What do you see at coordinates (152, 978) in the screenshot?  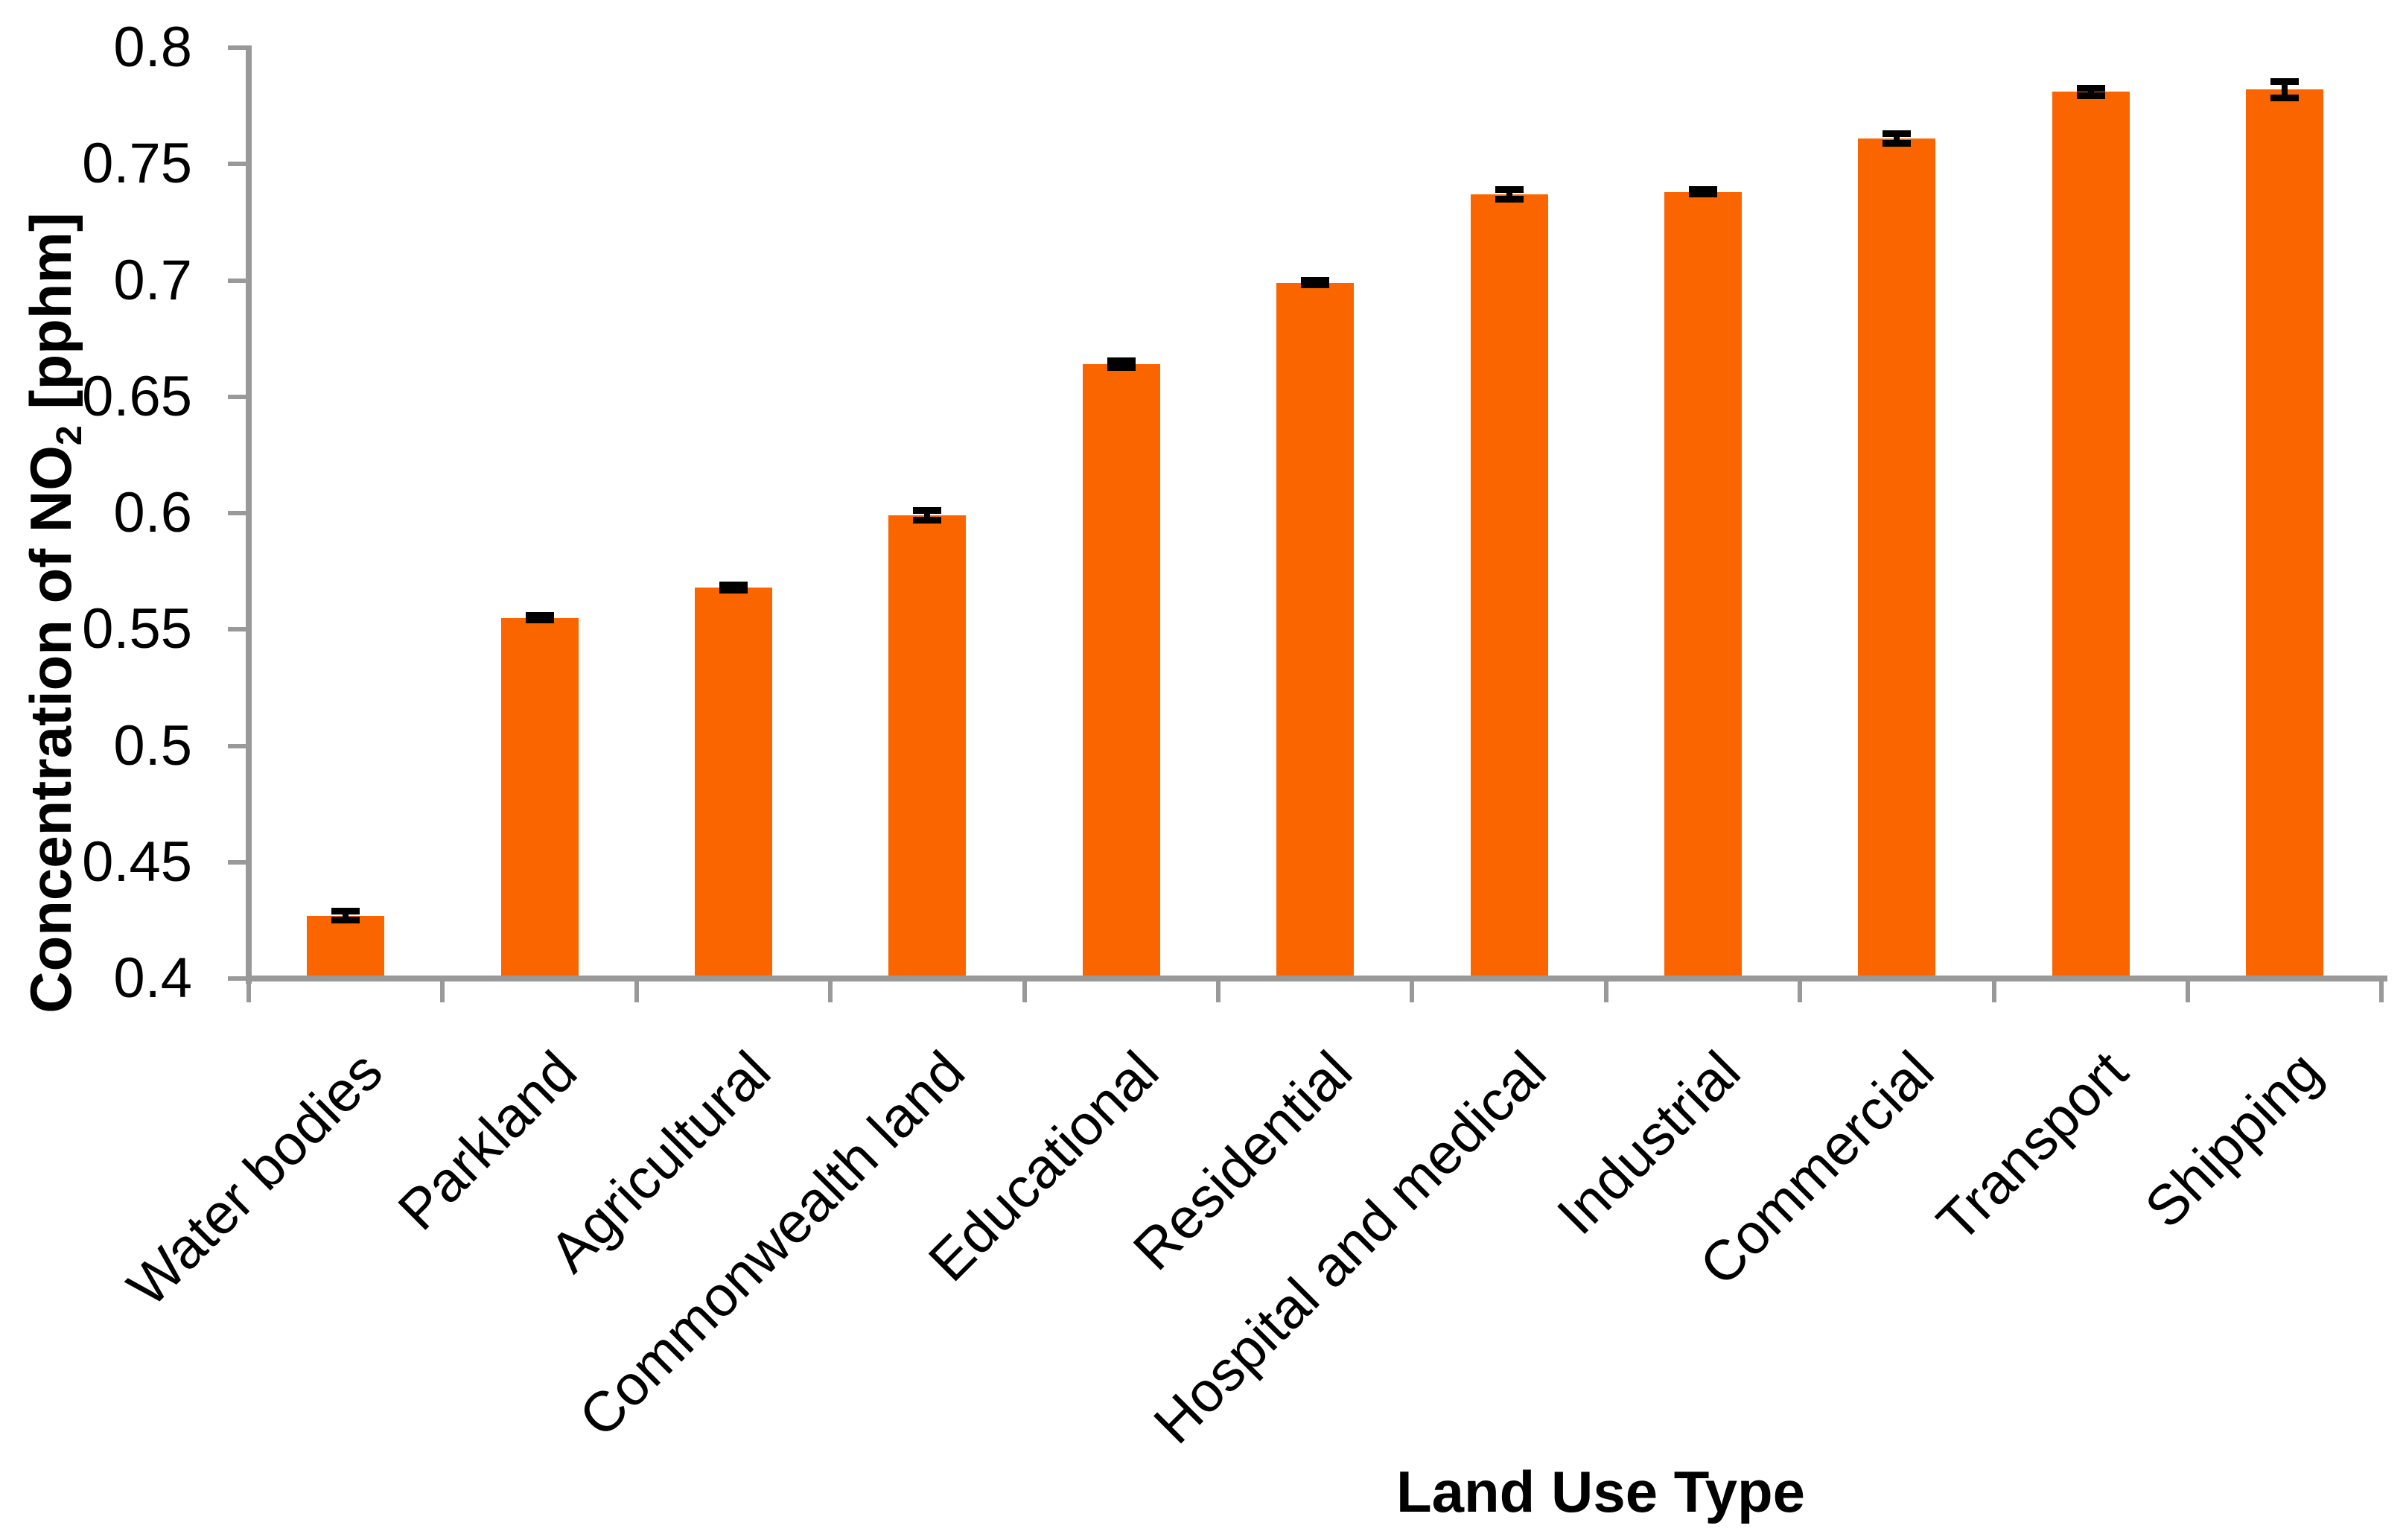 I see `y-tick-label: 0.4` at bounding box center [152, 978].